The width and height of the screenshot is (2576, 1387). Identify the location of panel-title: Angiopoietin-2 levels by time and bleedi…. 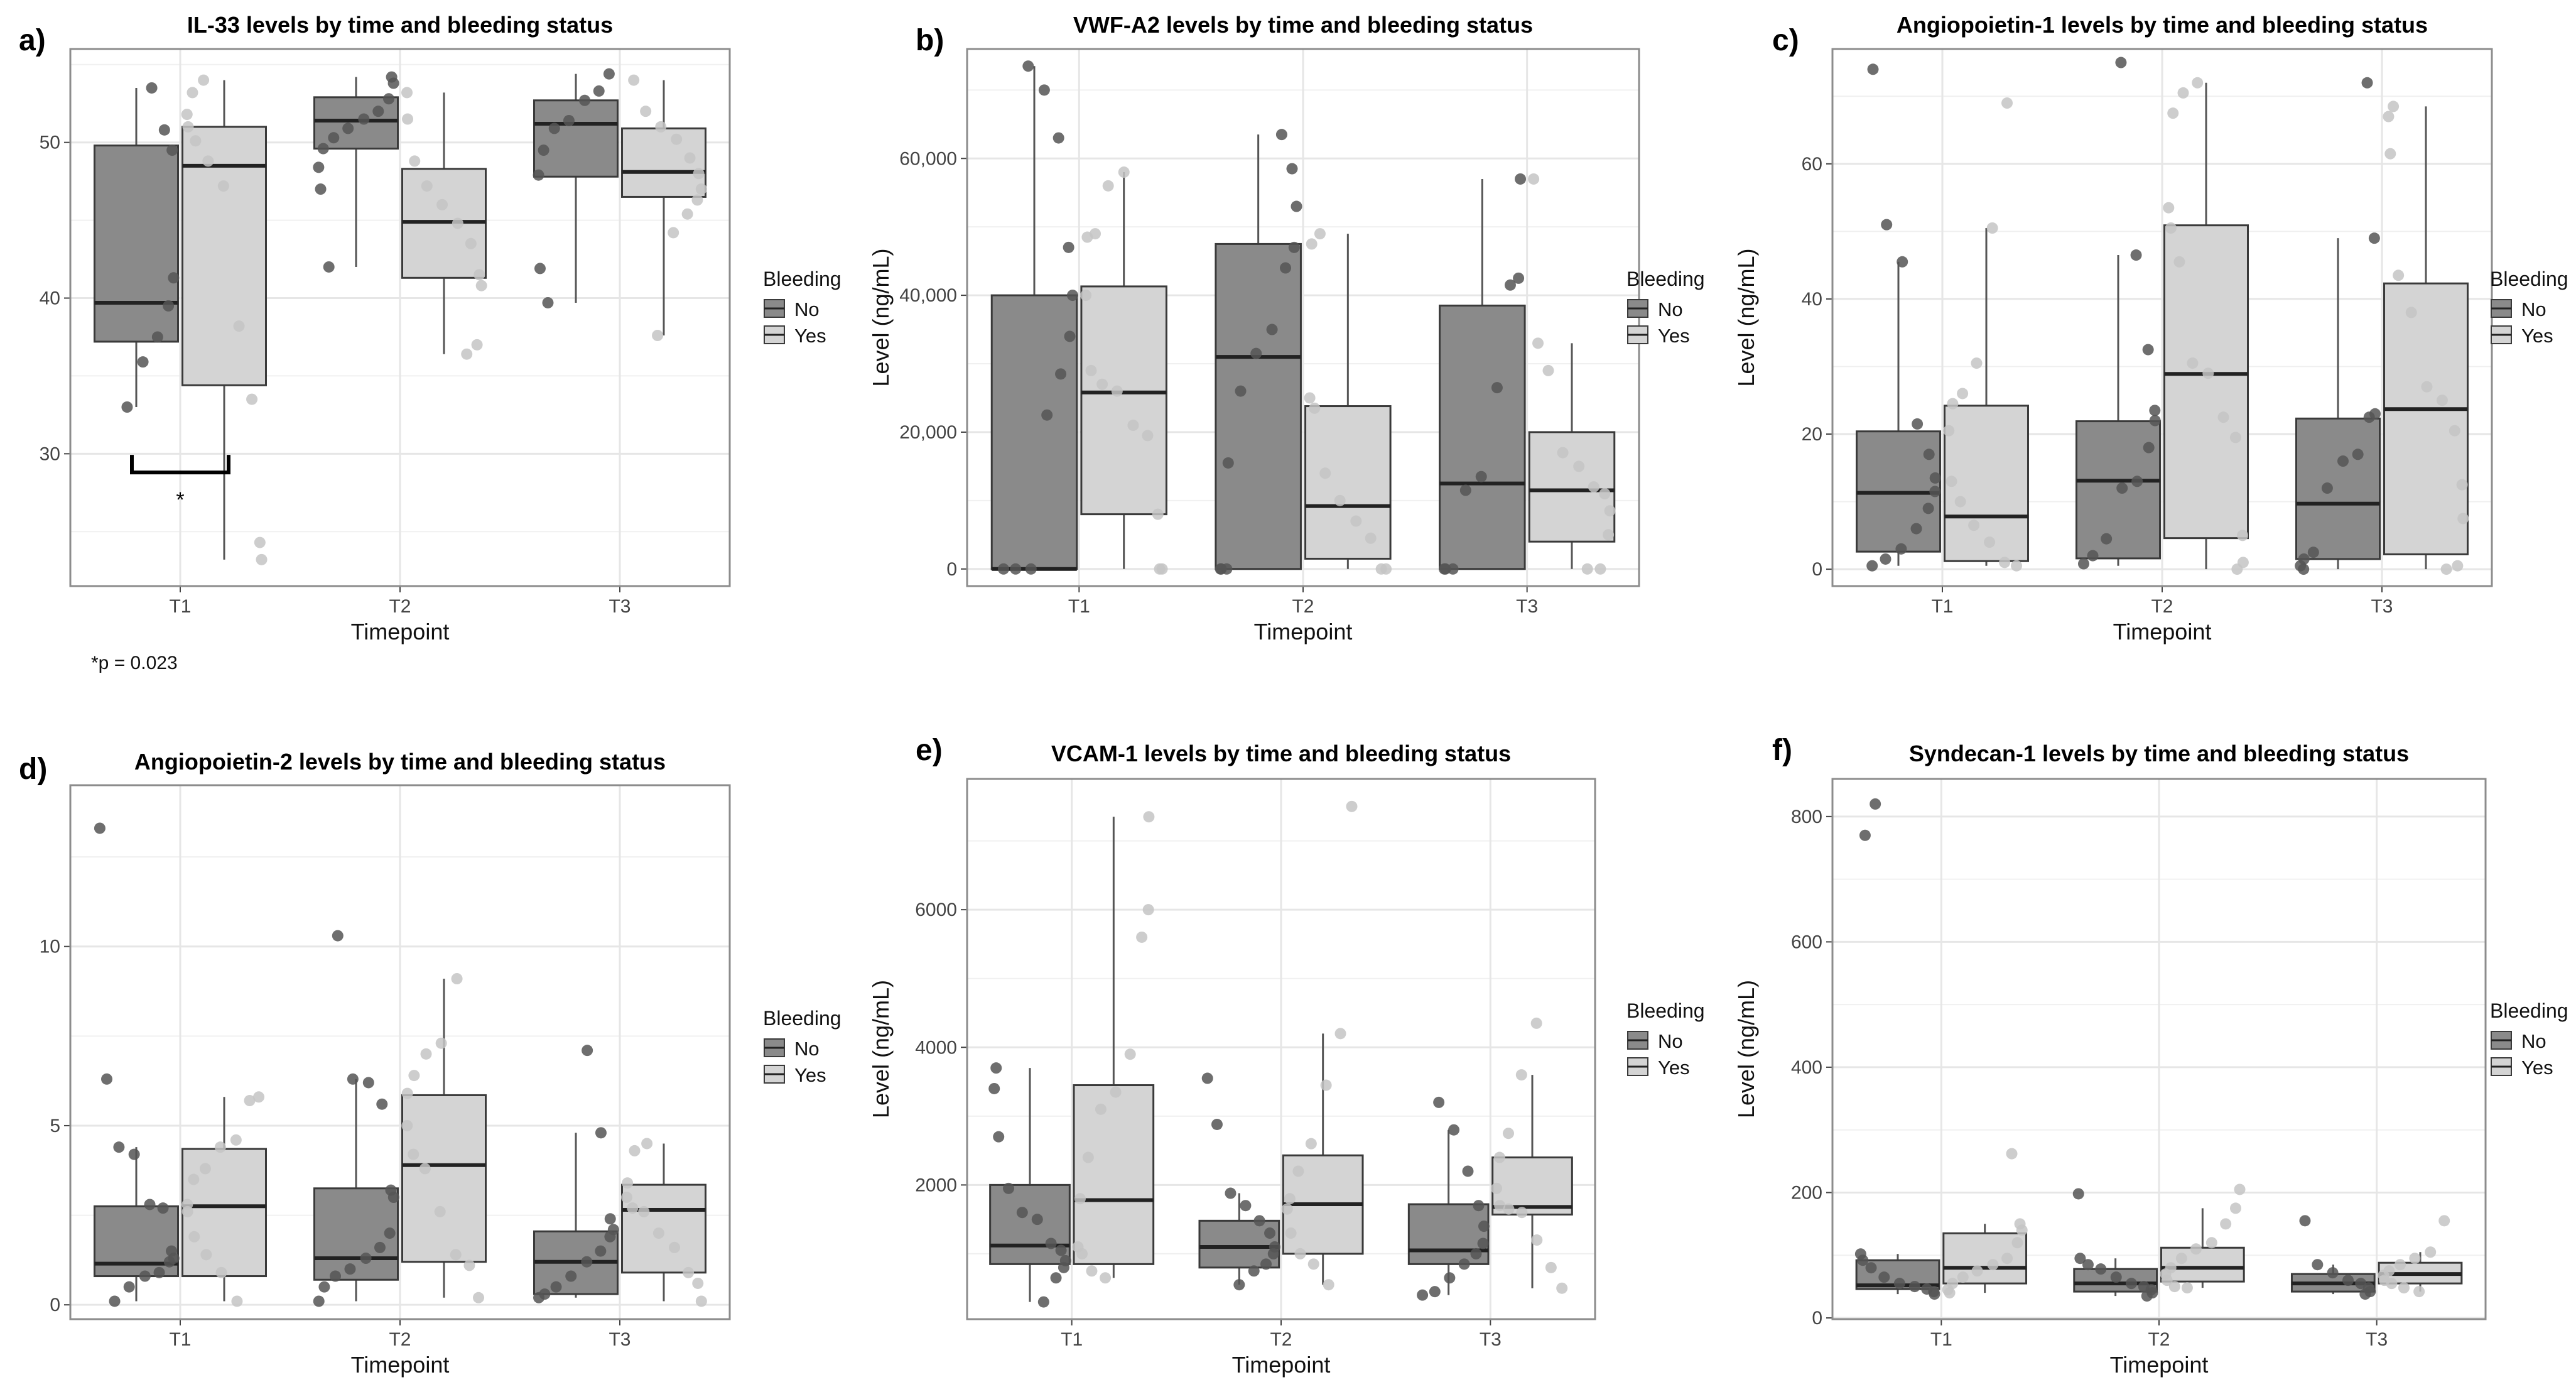
(400, 762).